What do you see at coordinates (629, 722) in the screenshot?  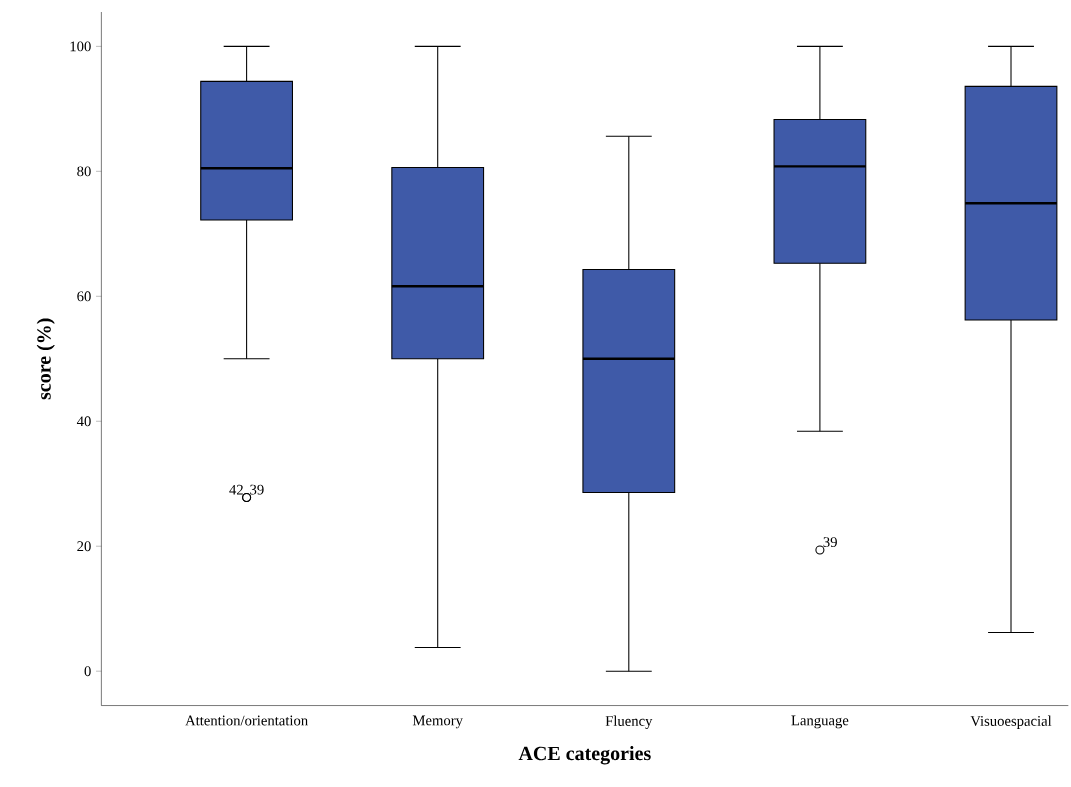 I see `x-tick-label: Fluency` at bounding box center [629, 722].